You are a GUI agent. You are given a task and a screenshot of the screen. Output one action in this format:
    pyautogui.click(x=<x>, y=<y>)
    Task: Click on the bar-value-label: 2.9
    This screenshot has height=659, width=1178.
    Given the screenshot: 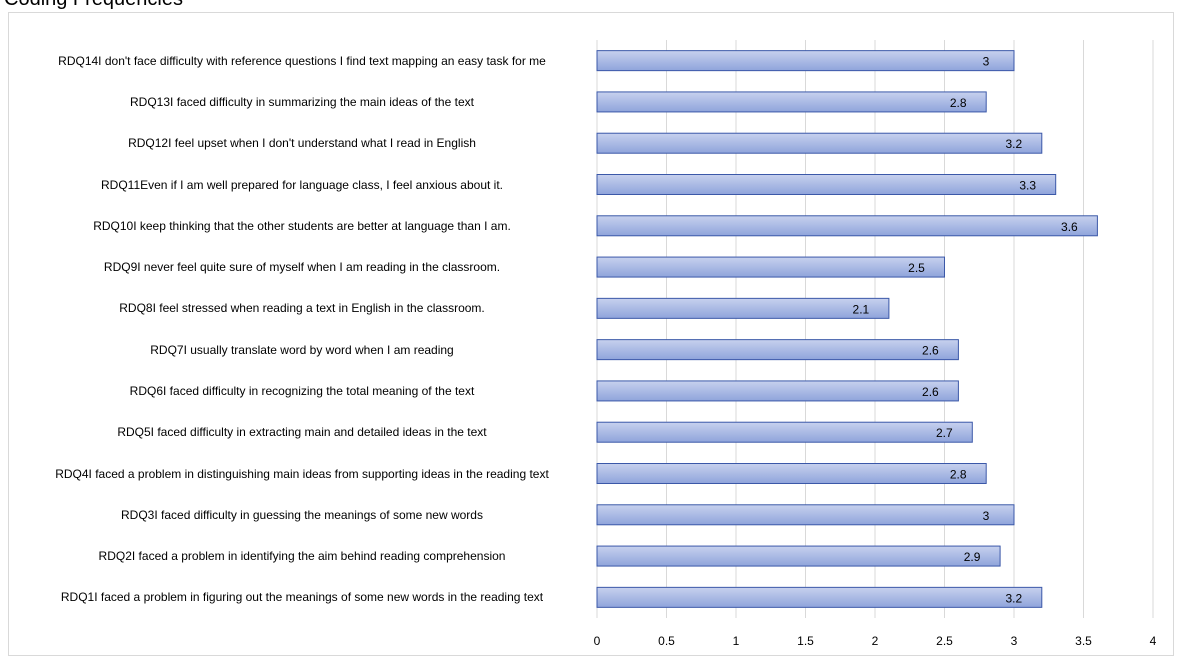 What is the action you would take?
    pyautogui.click(x=972, y=557)
    